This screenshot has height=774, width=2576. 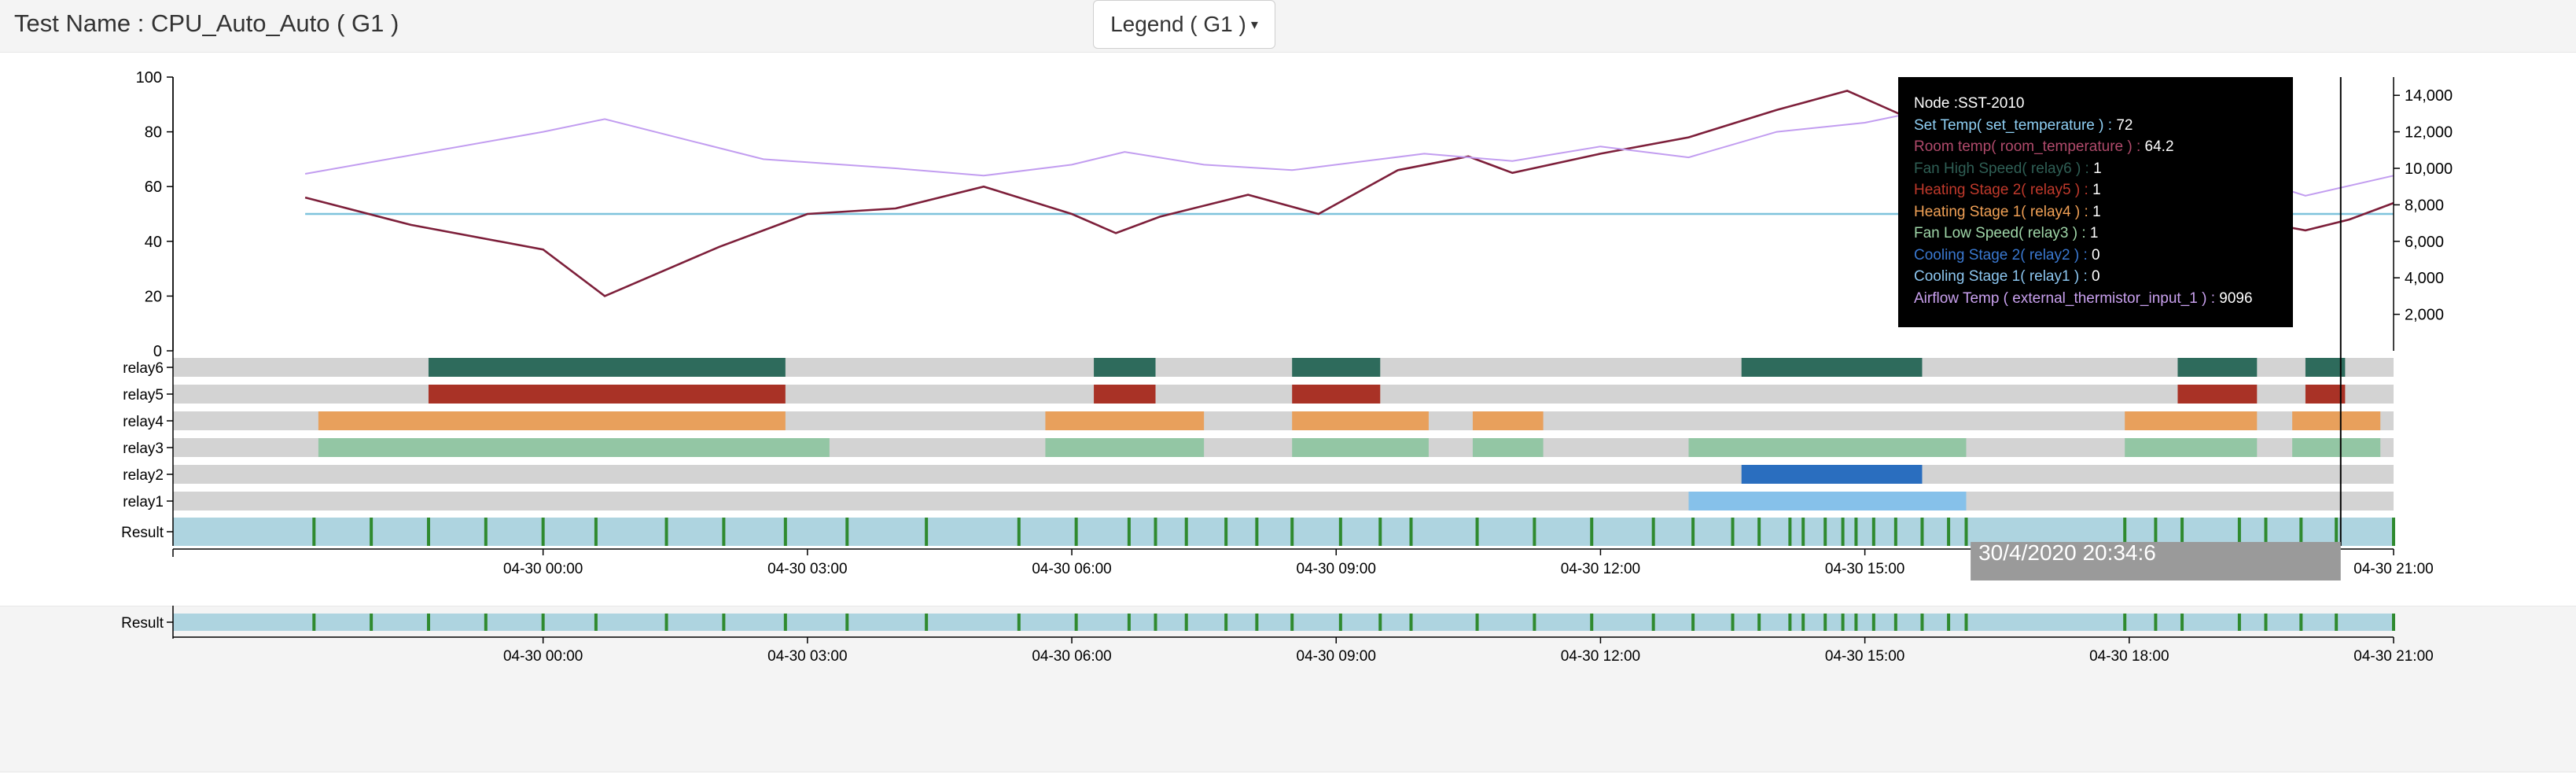 I want to click on left-tick-label: 40, so click(x=154, y=242).